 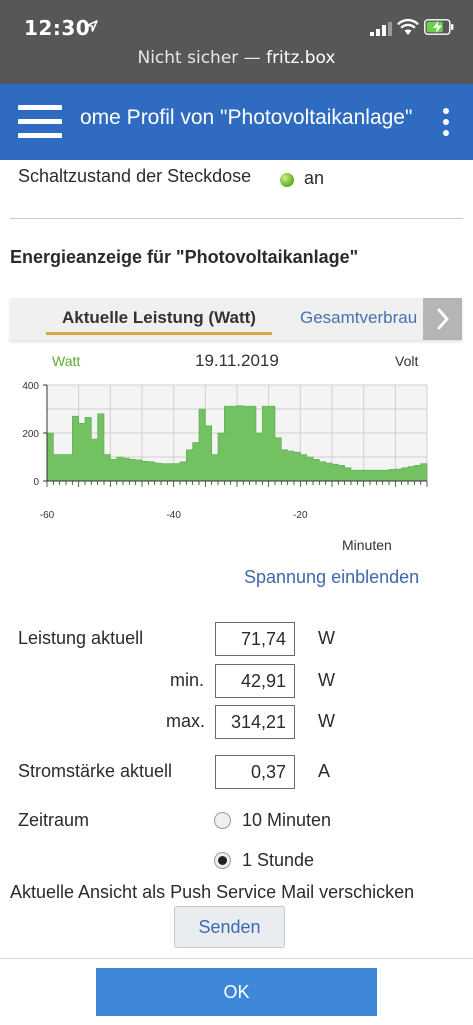 What do you see at coordinates (173, 515) in the screenshot?
I see `chart-x-tick-label: -40` at bounding box center [173, 515].